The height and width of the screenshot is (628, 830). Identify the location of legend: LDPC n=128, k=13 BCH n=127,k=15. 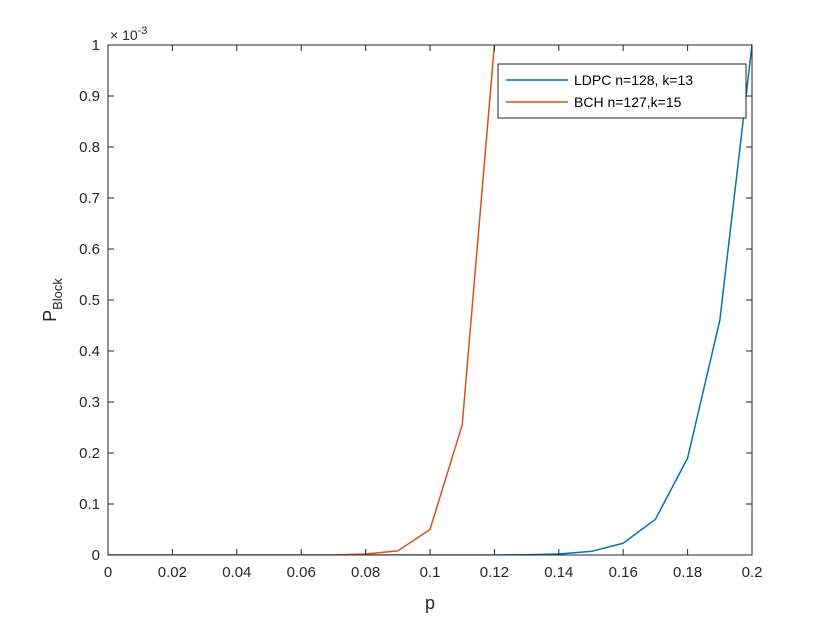
(622, 91).